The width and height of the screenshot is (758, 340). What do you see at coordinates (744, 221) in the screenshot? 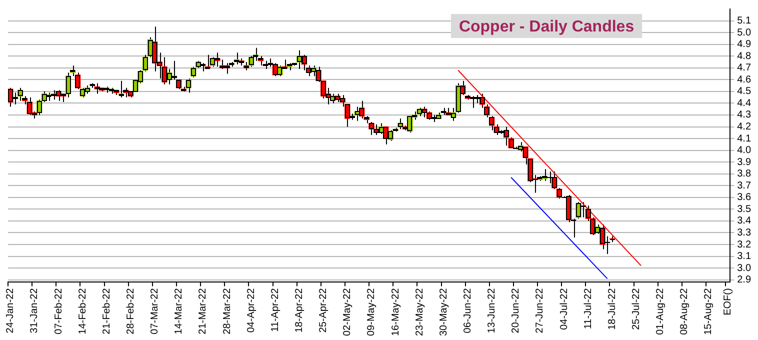
I see `y-tick-label: 3.4` at bounding box center [744, 221].